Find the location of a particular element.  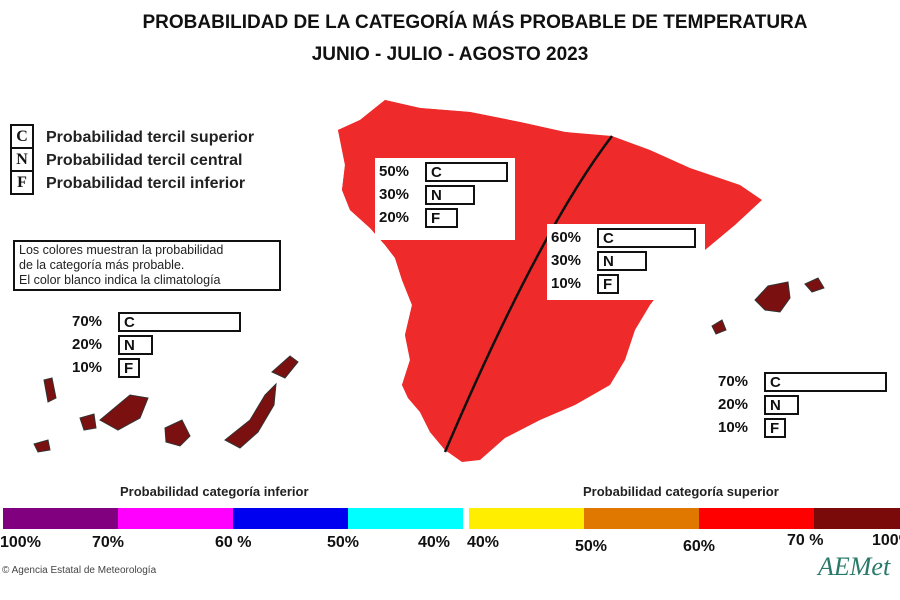

note-line: Los colores muestran la probabilidad is located at coordinates (121, 250).